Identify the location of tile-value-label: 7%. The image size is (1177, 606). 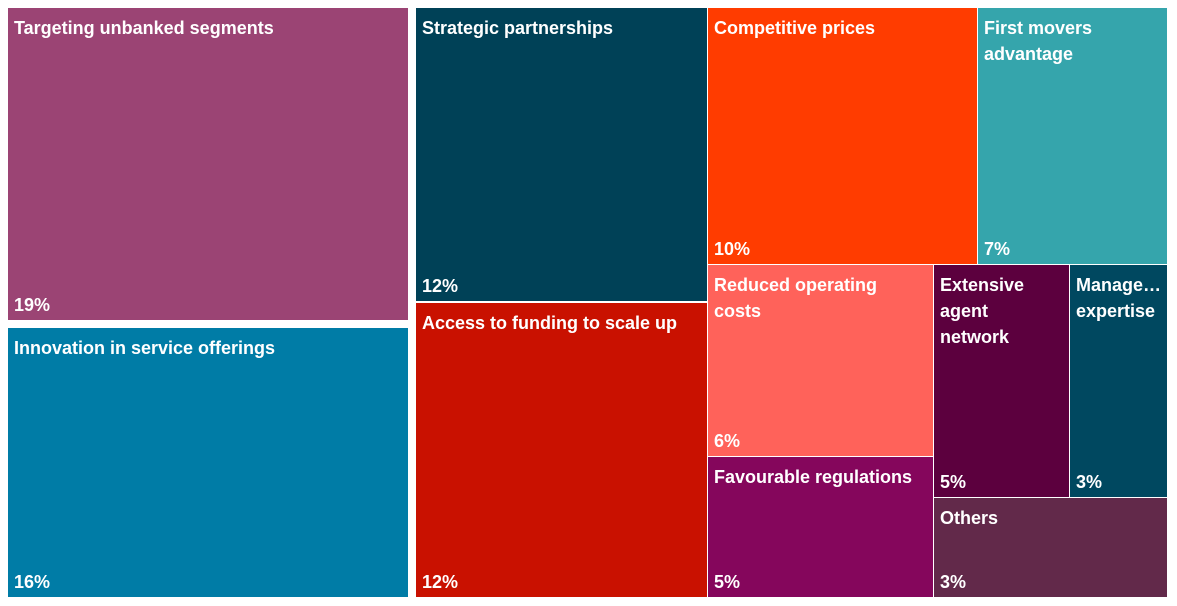
(997, 249).